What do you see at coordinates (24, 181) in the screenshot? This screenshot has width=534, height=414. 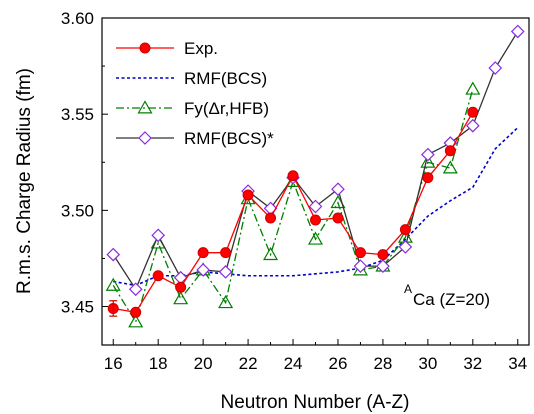 I see `y-axis-label: R.m.s. Charge Radius (fm)` at bounding box center [24, 181].